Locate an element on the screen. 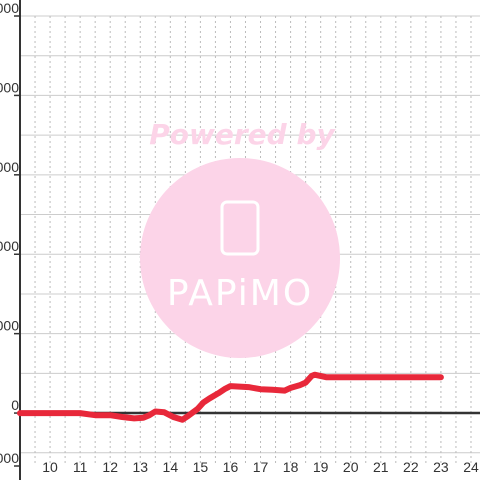 The image size is (480, 480). y-tick-label: -20,000 is located at coordinates (9, 458).